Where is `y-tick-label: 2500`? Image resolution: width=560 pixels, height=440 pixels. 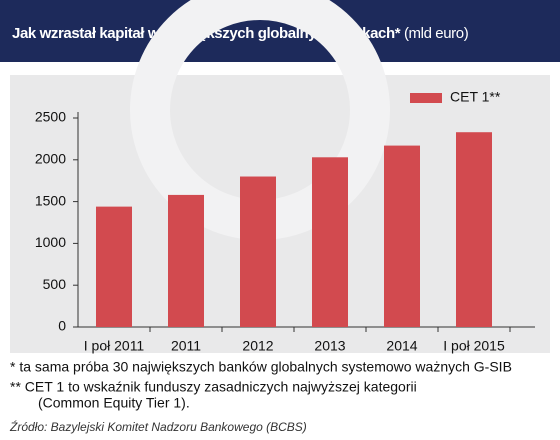 y-tick-label: 2500 is located at coordinates (50, 117).